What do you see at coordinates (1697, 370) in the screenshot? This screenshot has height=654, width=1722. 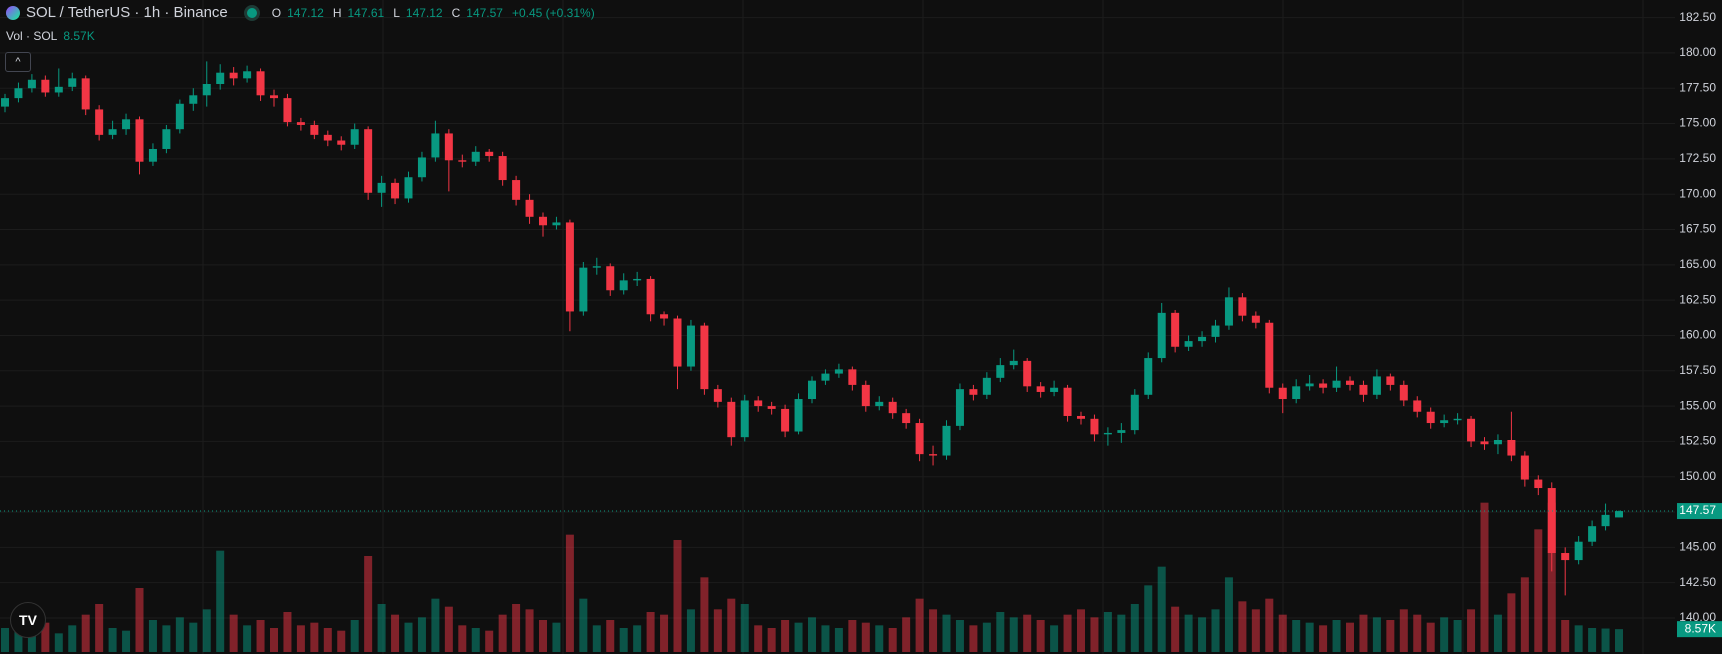 I see `y-tick-label: 157.50` at bounding box center [1697, 370].